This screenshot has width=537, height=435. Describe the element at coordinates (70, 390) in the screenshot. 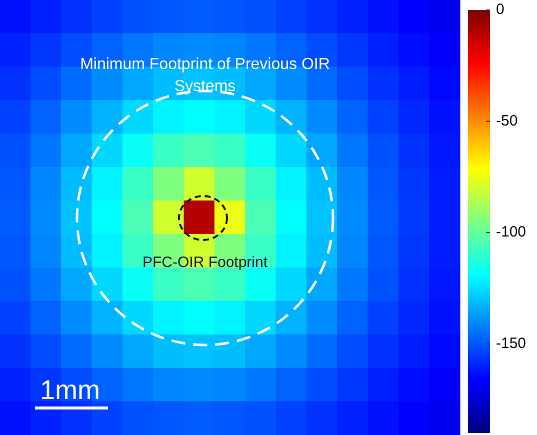

I see `annotation: 1mm` at that location.